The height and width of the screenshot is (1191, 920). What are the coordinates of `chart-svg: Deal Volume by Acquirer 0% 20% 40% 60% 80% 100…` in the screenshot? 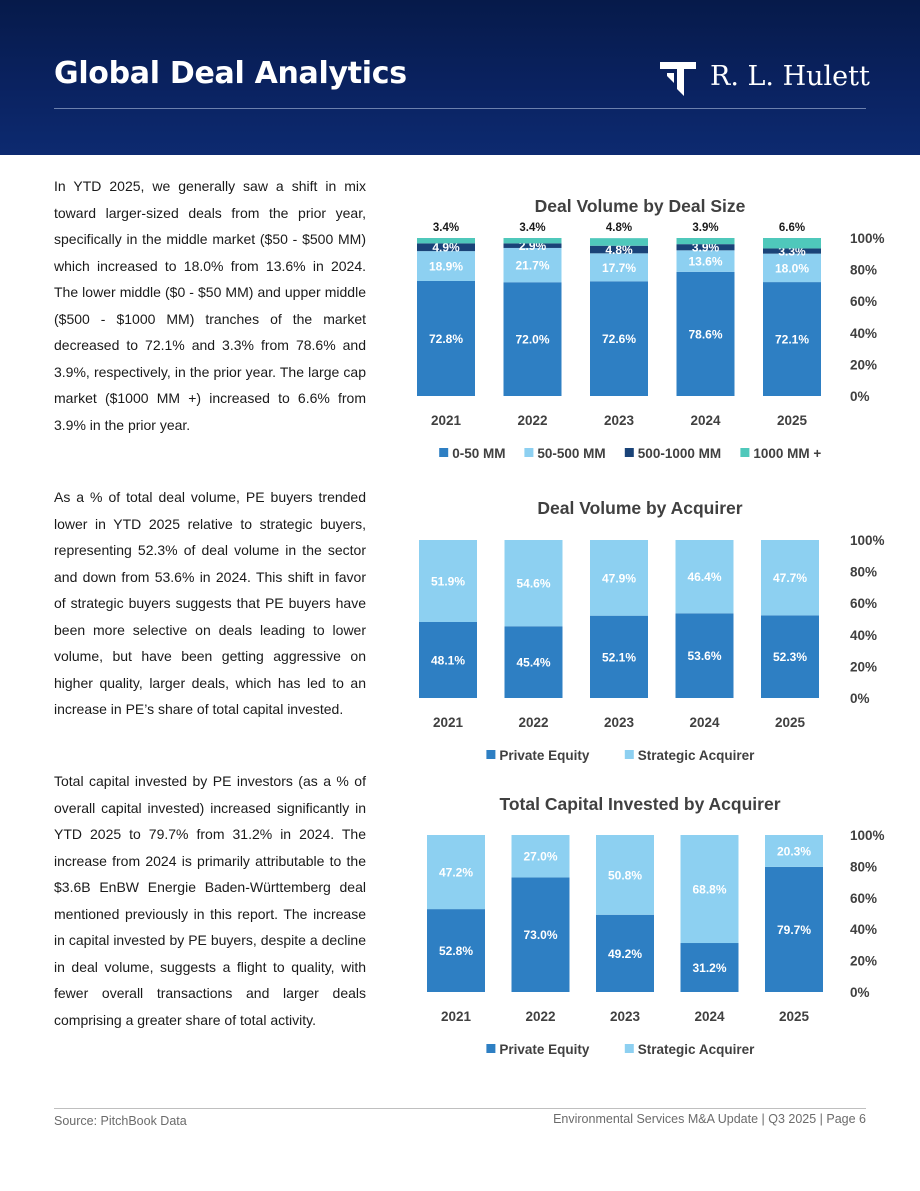 It's located at (652, 630).